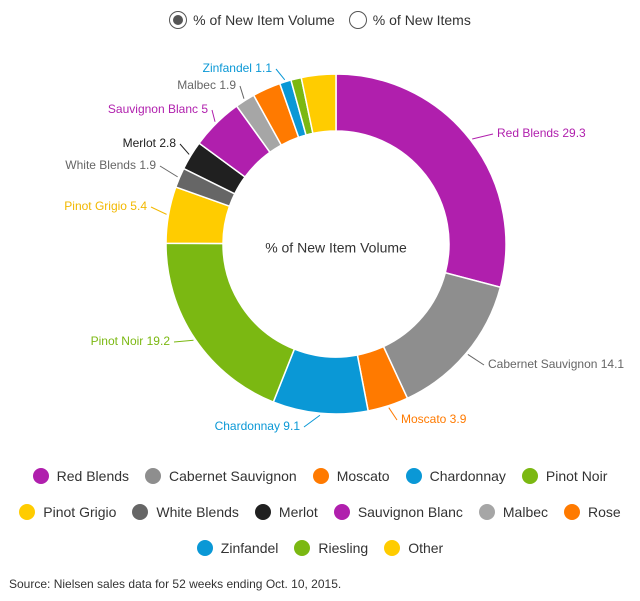 This screenshot has height=601, width=640. I want to click on legend-item: Zinfandel, so click(237, 548).